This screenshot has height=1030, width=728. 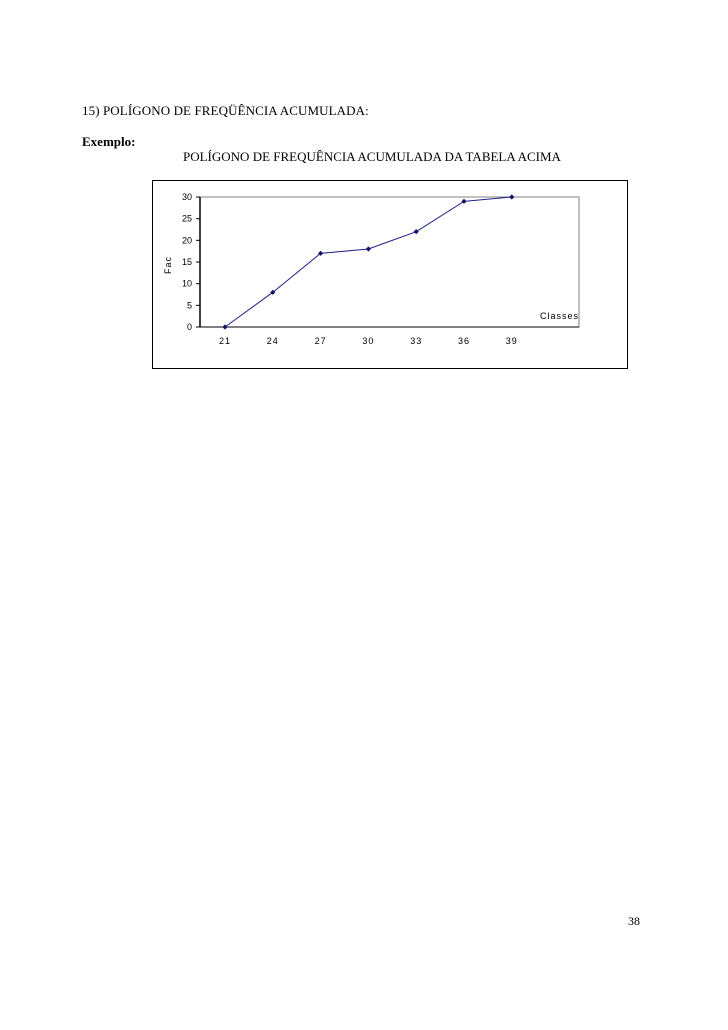 What do you see at coordinates (512, 341) in the screenshot?
I see `x-tick-label: 39` at bounding box center [512, 341].